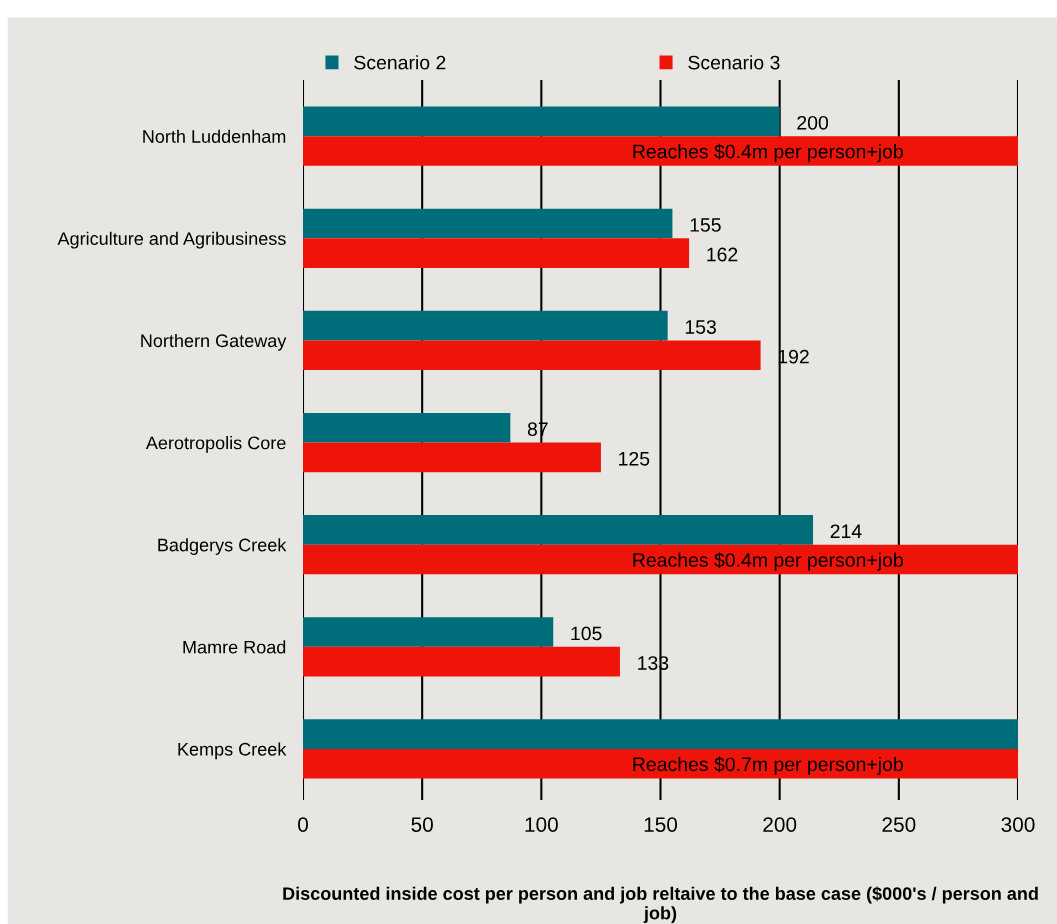  Describe the element at coordinates (813, 122) in the screenshot. I see `data-label: 200` at that location.